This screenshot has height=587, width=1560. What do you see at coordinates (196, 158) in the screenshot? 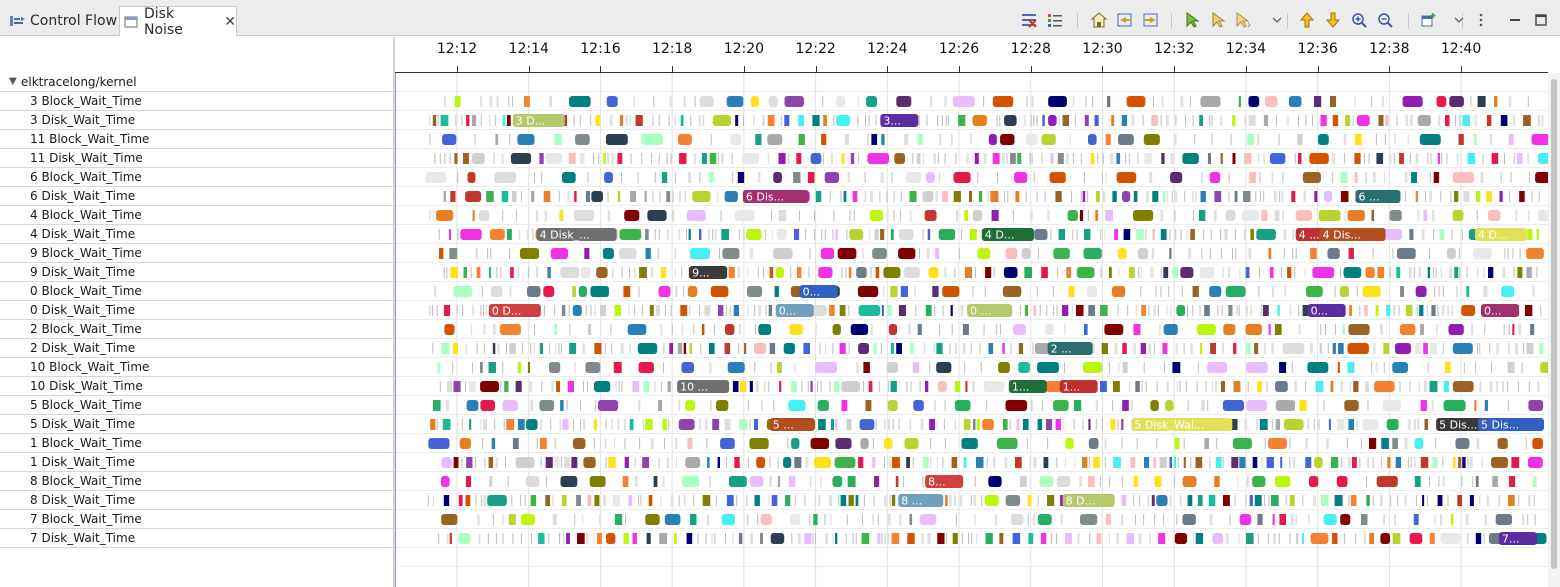
I see `tree-row: 11 Disk_Wait_Time` at bounding box center [196, 158].